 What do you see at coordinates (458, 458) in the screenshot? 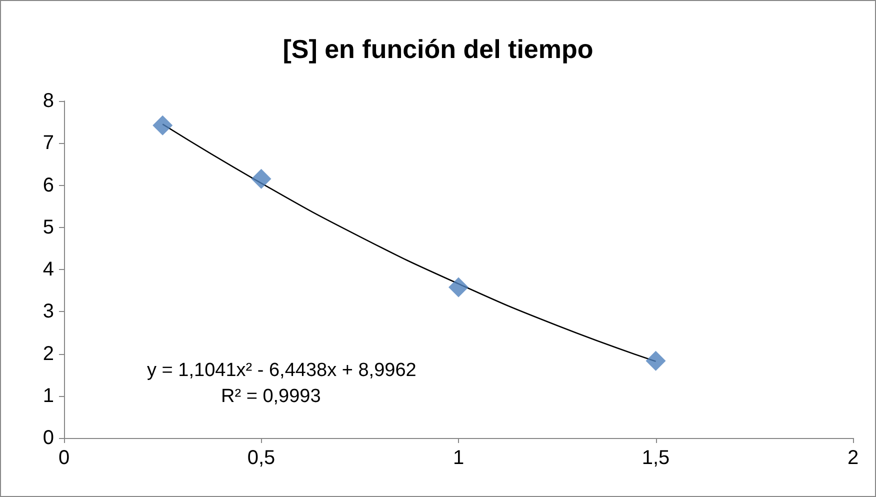
I see `x-tick-label: 1` at bounding box center [458, 458].